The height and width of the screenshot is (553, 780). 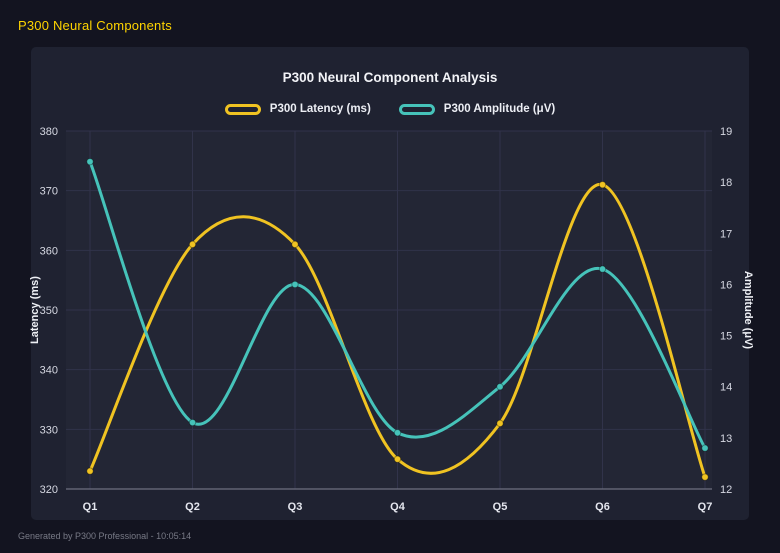 What do you see at coordinates (726, 285) in the screenshot?
I see `right-axis-tick: 16` at bounding box center [726, 285].